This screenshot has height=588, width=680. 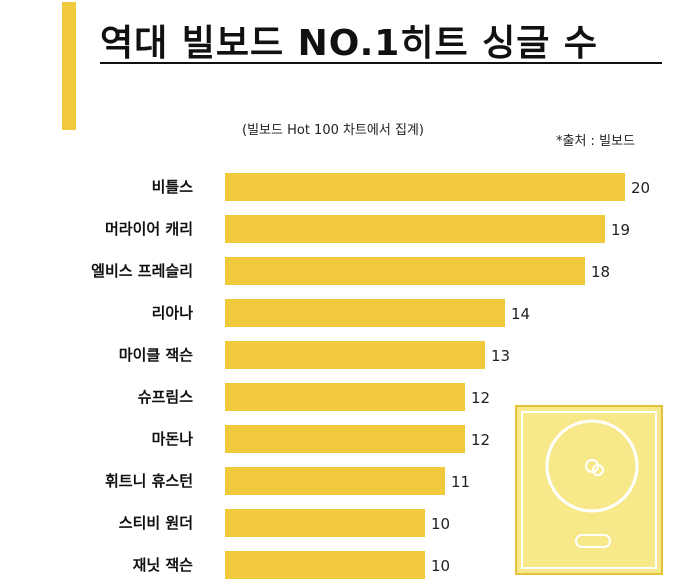 What do you see at coordinates (480, 398) in the screenshot?
I see `value-label-5: 12` at bounding box center [480, 398].